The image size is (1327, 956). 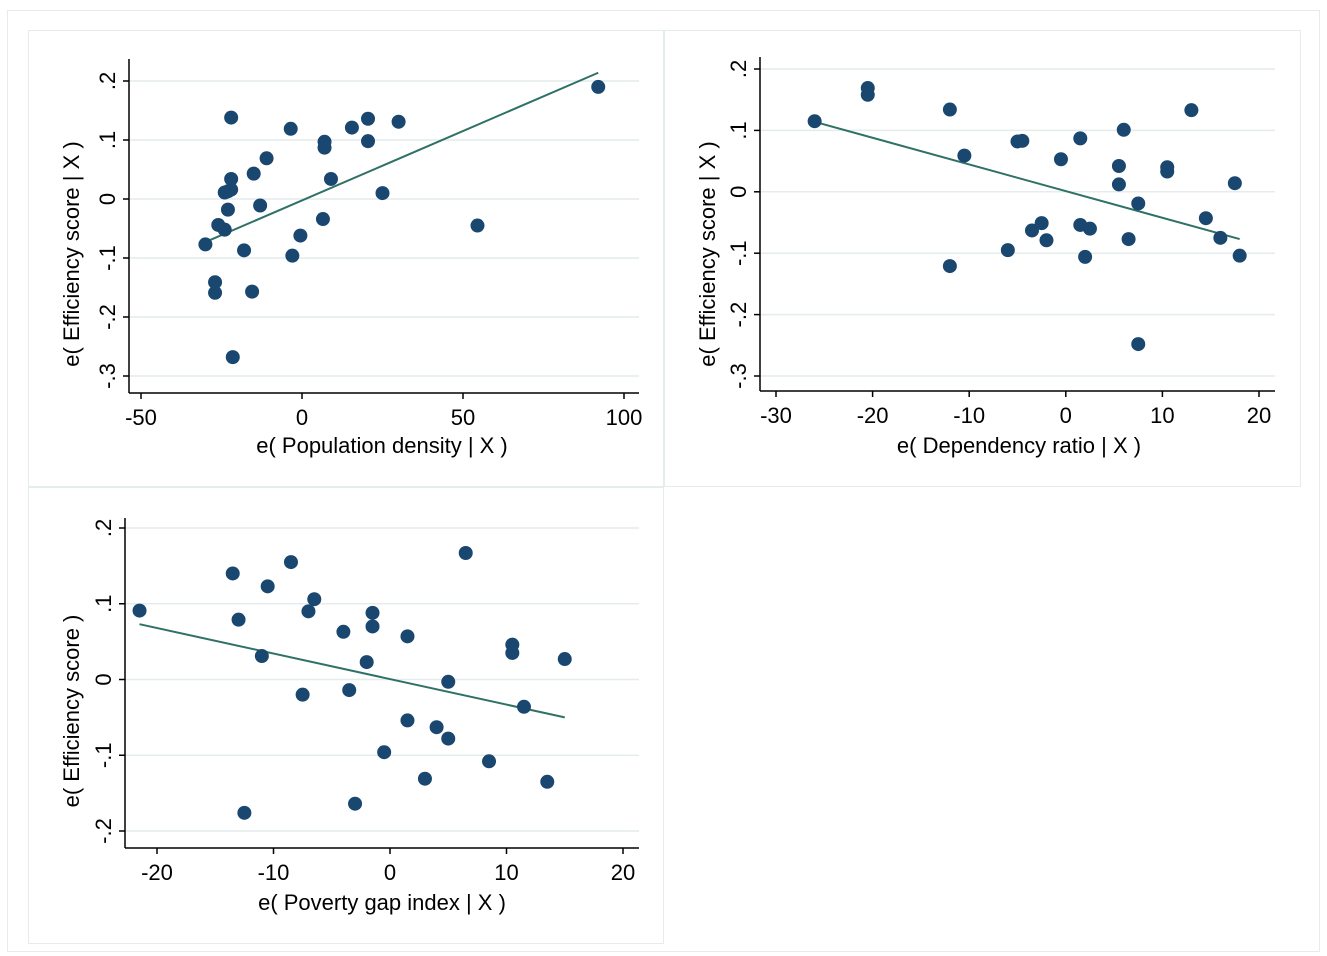 What do you see at coordinates (382, 902) in the screenshot?
I see `x-axis-title: e( Poverty gap index | X )` at bounding box center [382, 902].